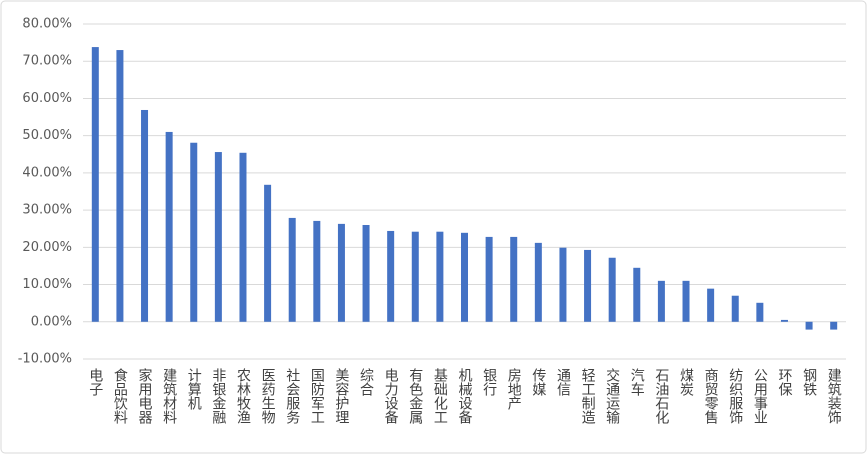 The height and width of the screenshot is (458, 867). Describe the element at coordinates (637, 382) in the screenshot. I see `x-tick-label: 汽车` at that location.